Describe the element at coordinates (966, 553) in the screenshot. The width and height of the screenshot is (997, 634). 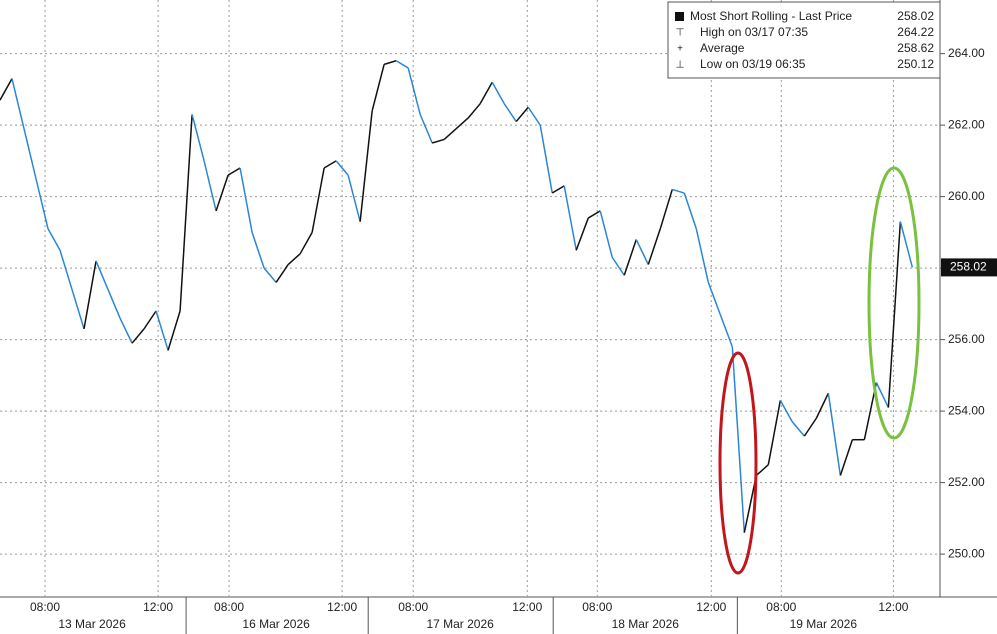
I see `y-tick-label: 250.00` at that location.